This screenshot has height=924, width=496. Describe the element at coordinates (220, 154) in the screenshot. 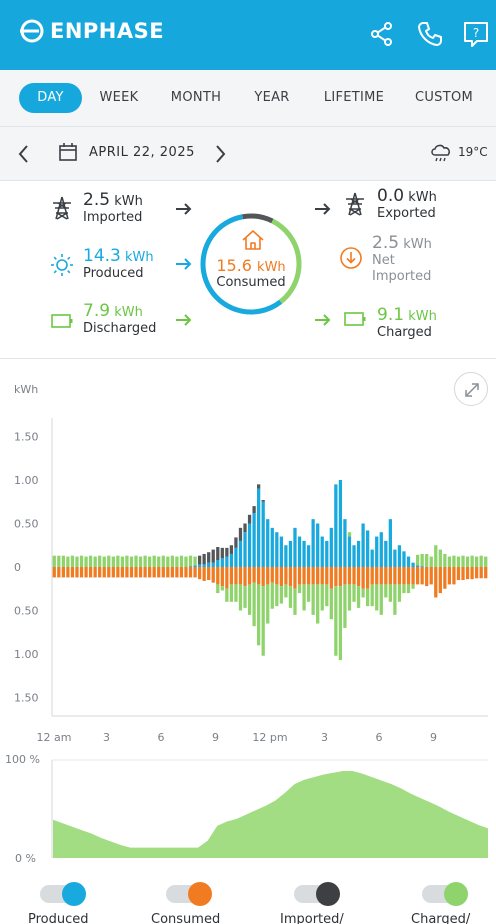

I see `chevron-right-icon` at that location.